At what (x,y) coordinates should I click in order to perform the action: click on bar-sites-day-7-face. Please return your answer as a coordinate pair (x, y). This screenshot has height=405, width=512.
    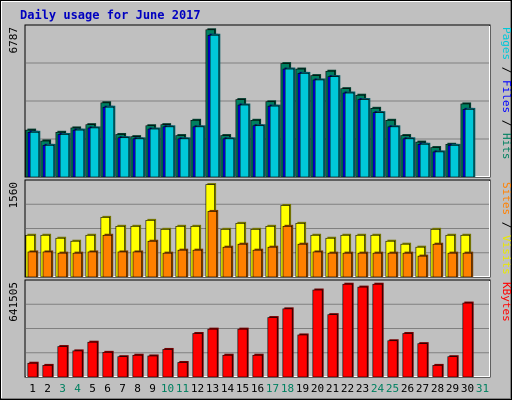
    Looking at the image, I should click on (122, 264).